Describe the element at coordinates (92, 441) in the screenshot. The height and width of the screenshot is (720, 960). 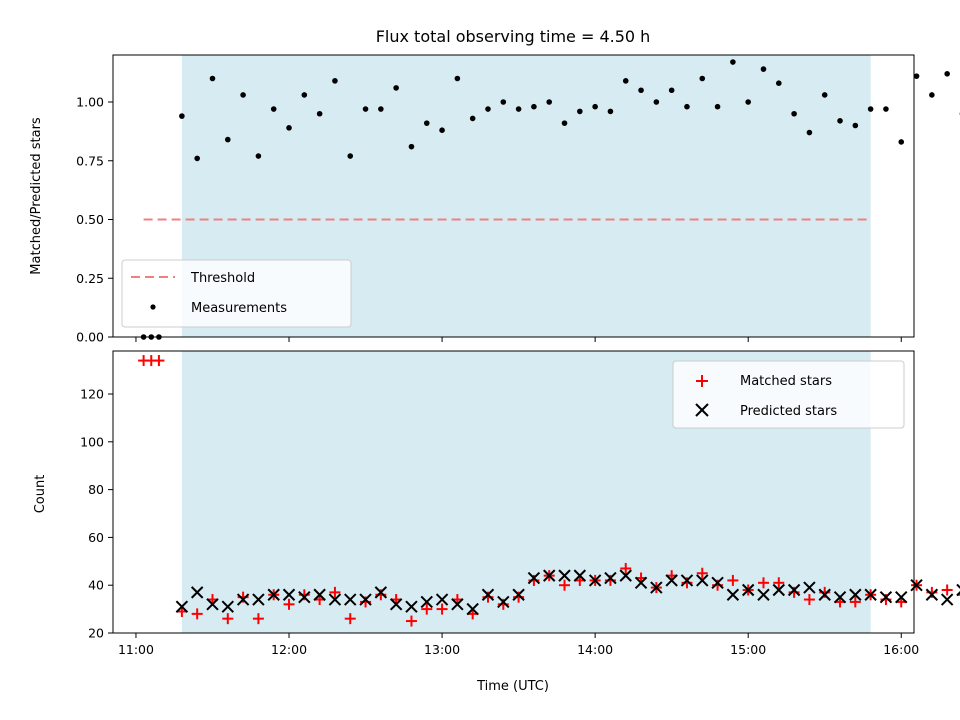
I see `bottom-y-tick-label: 100` at that location.